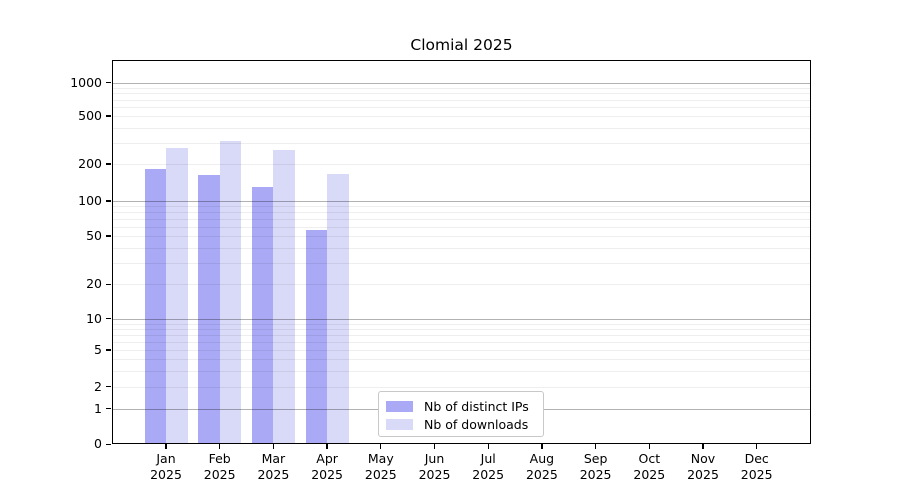 This screenshot has width=900, height=500. I want to click on bar-downloads-mar, so click(284, 296).